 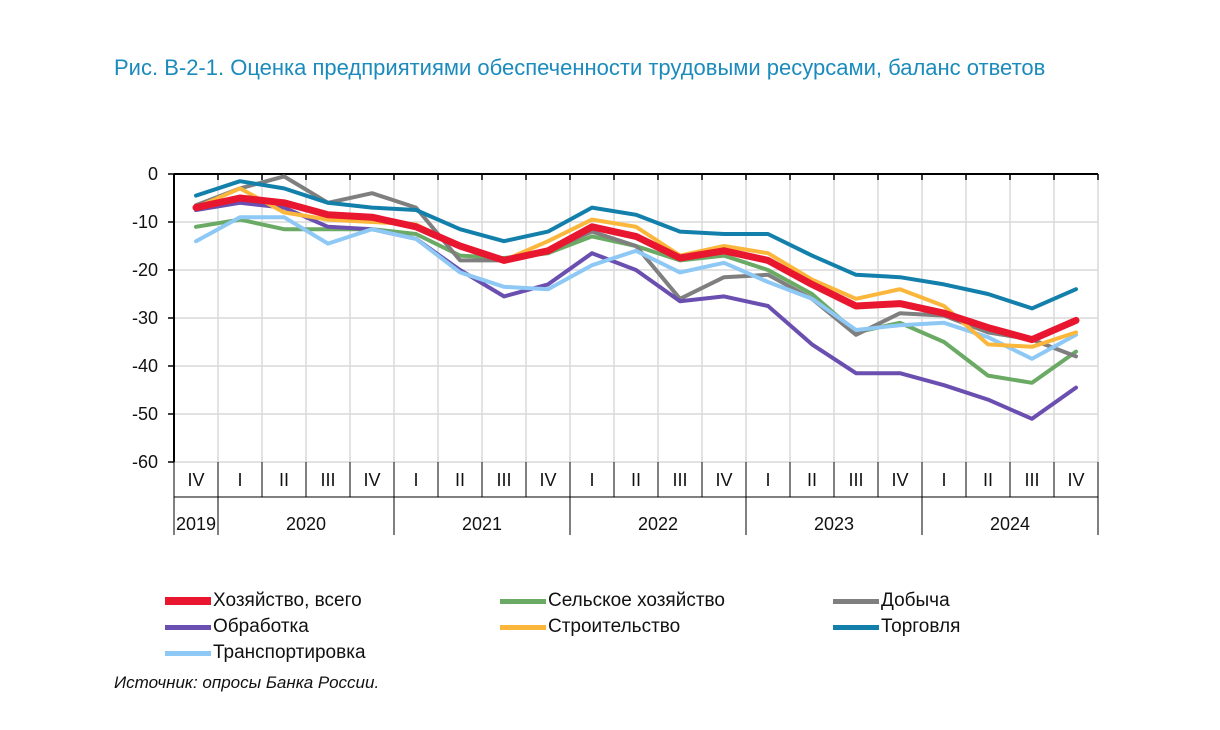 I want to click on year-label: 2023, so click(x=834, y=524).